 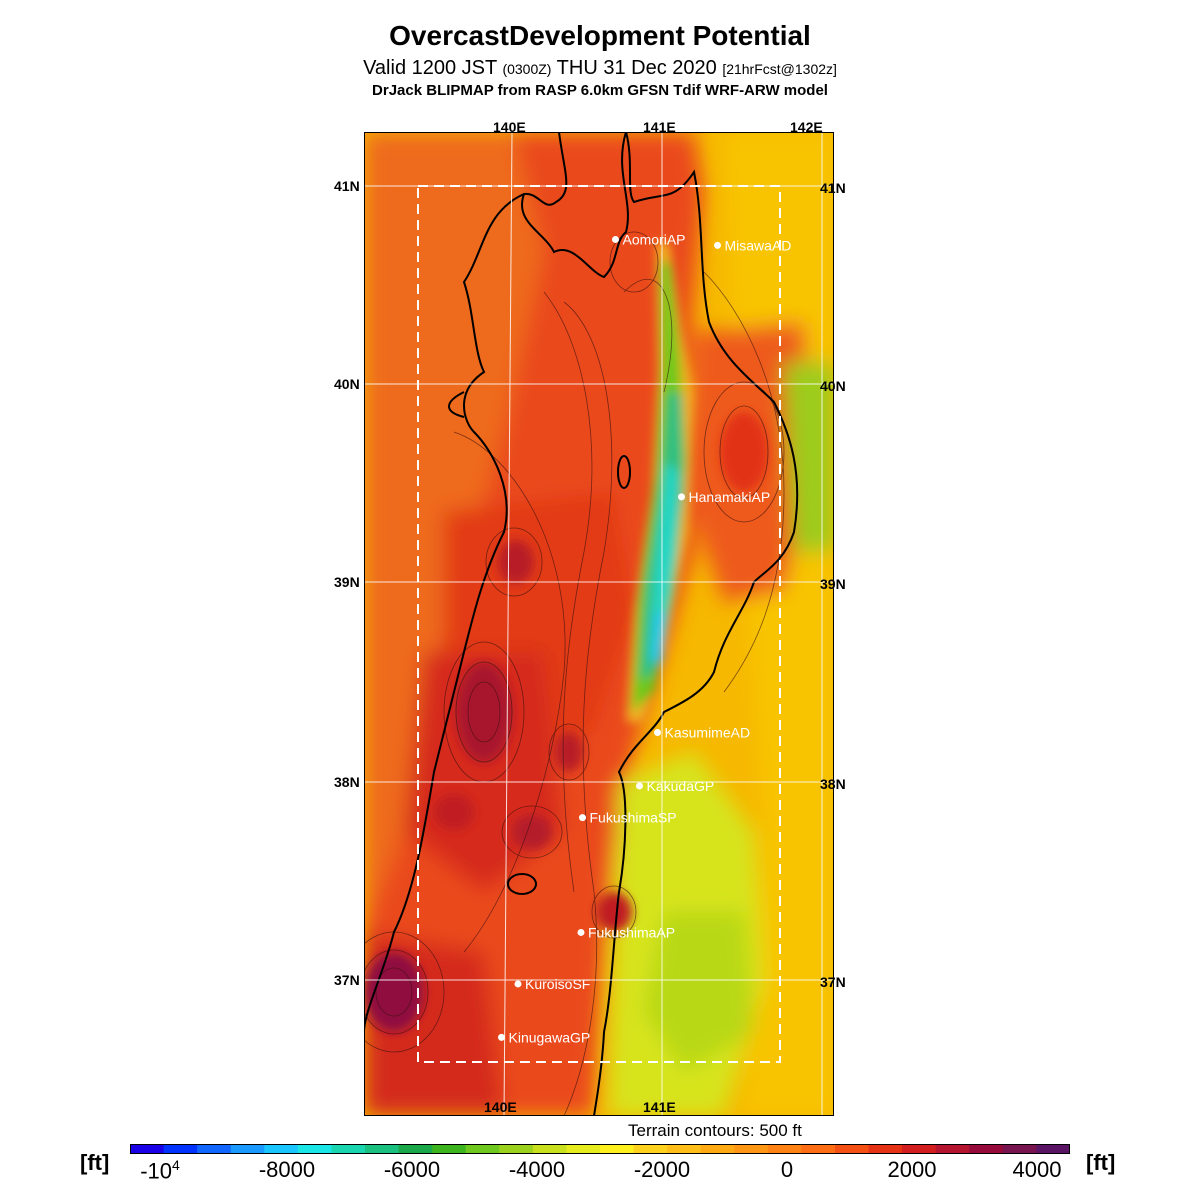 What do you see at coordinates (550, 1037) in the screenshot?
I see `station-label: KinugawaGP` at bounding box center [550, 1037].